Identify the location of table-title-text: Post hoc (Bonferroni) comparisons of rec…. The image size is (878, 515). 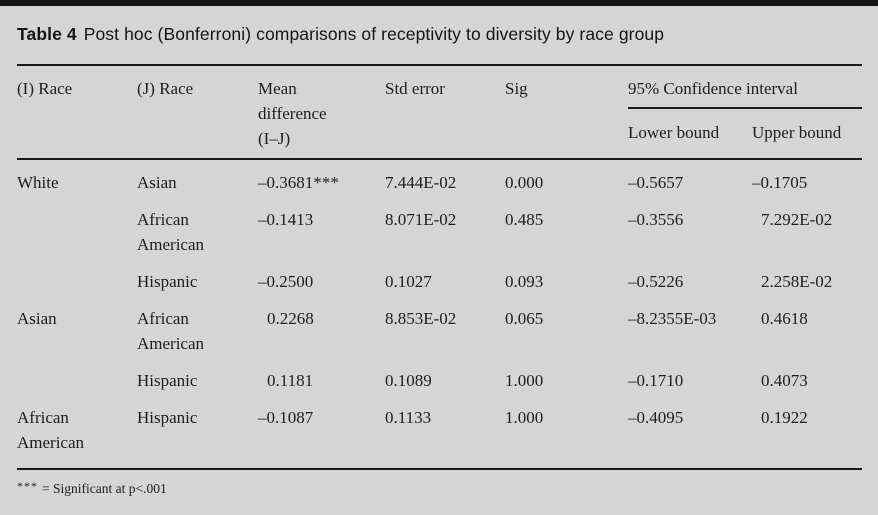
(374, 34).